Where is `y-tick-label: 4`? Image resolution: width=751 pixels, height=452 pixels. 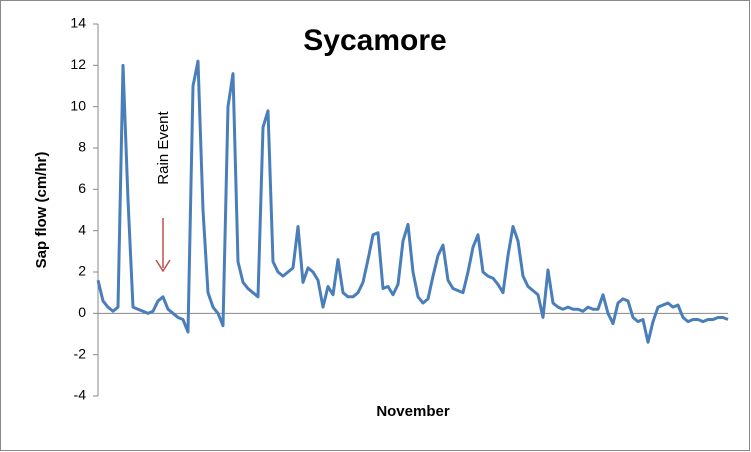 y-tick-label: 4 is located at coordinates (82, 229).